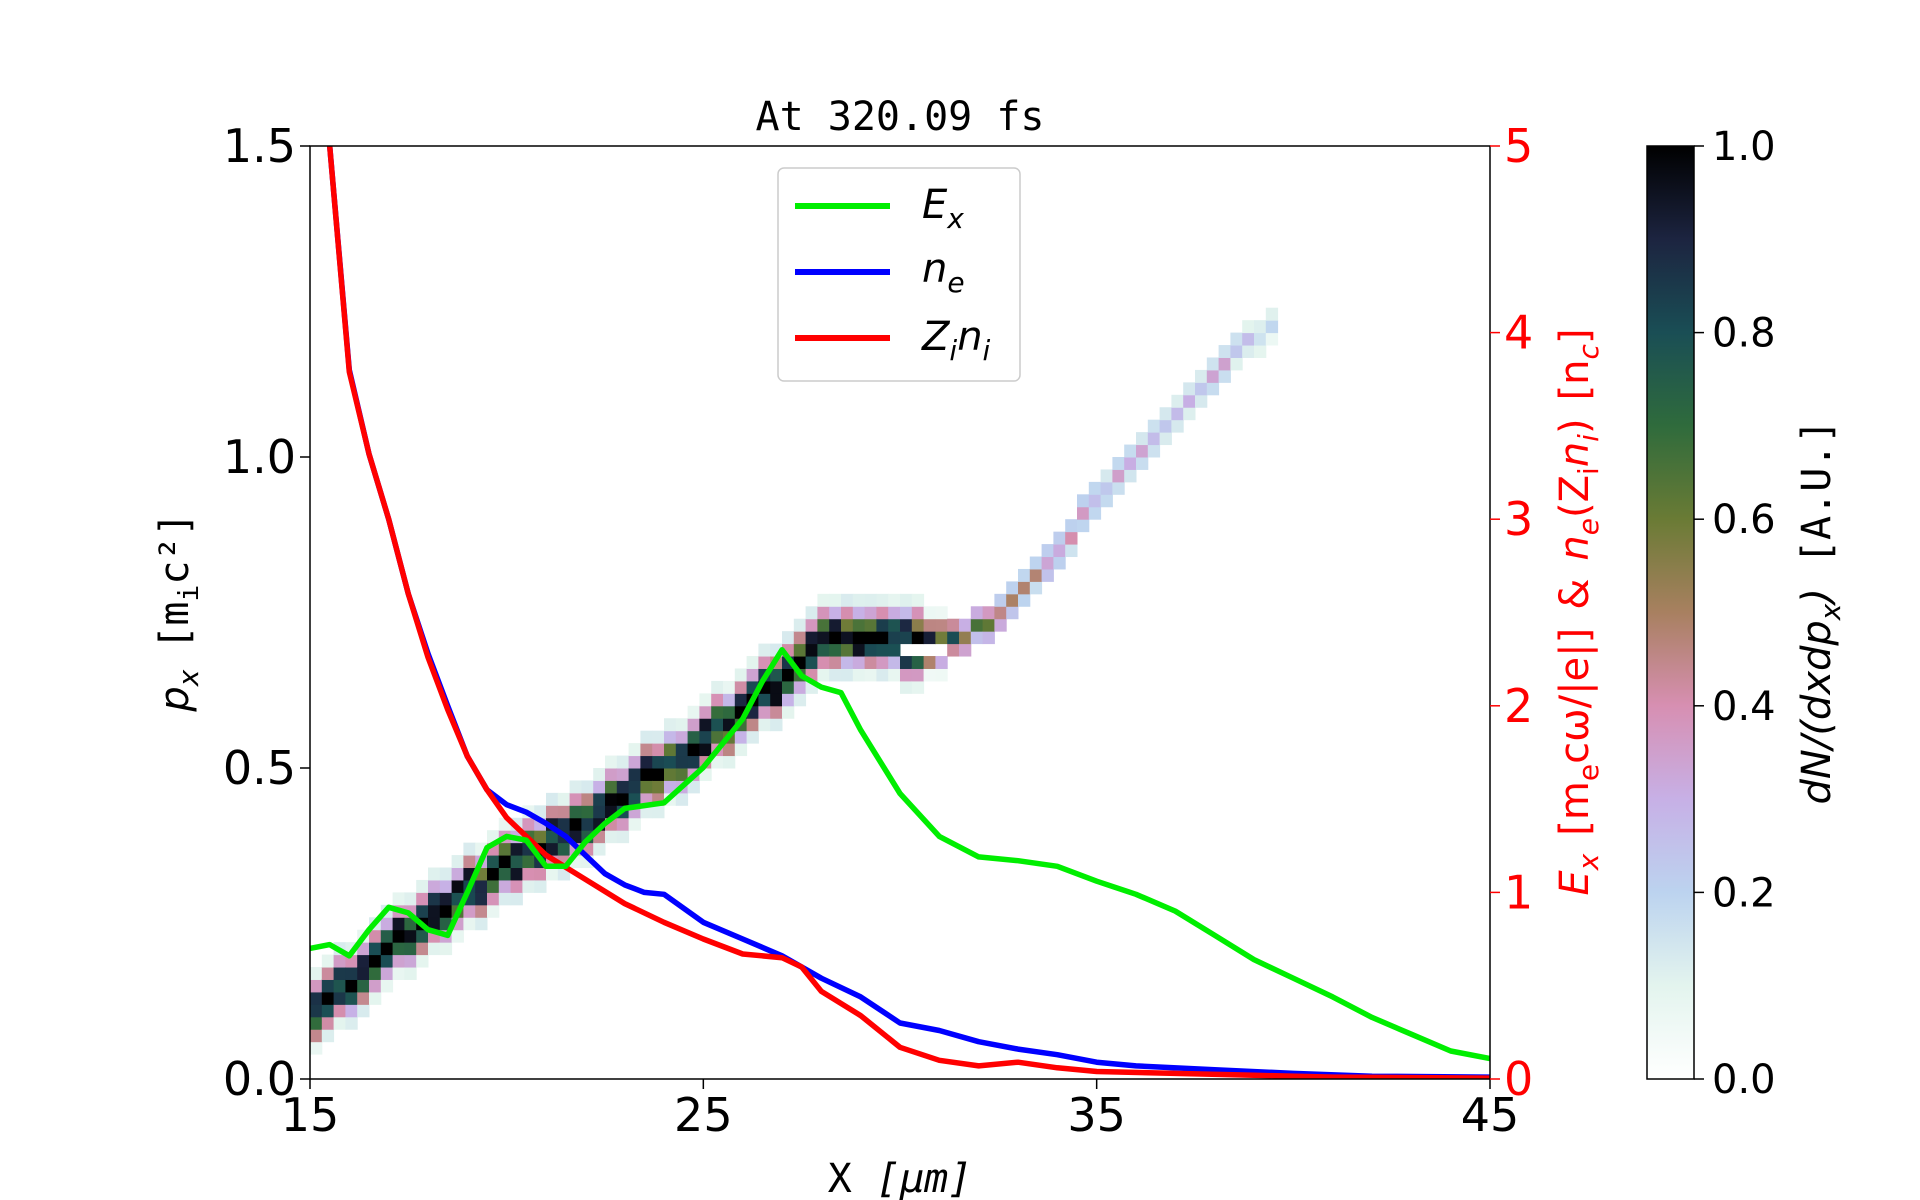 This screenshot has height=1200, width=1920. Describe the element at coordinates (1735, 613) in the screenshot. I see `colorbar-ticks: 0.0 0.2 0.4 0.6 0.8 1.0` at that location.